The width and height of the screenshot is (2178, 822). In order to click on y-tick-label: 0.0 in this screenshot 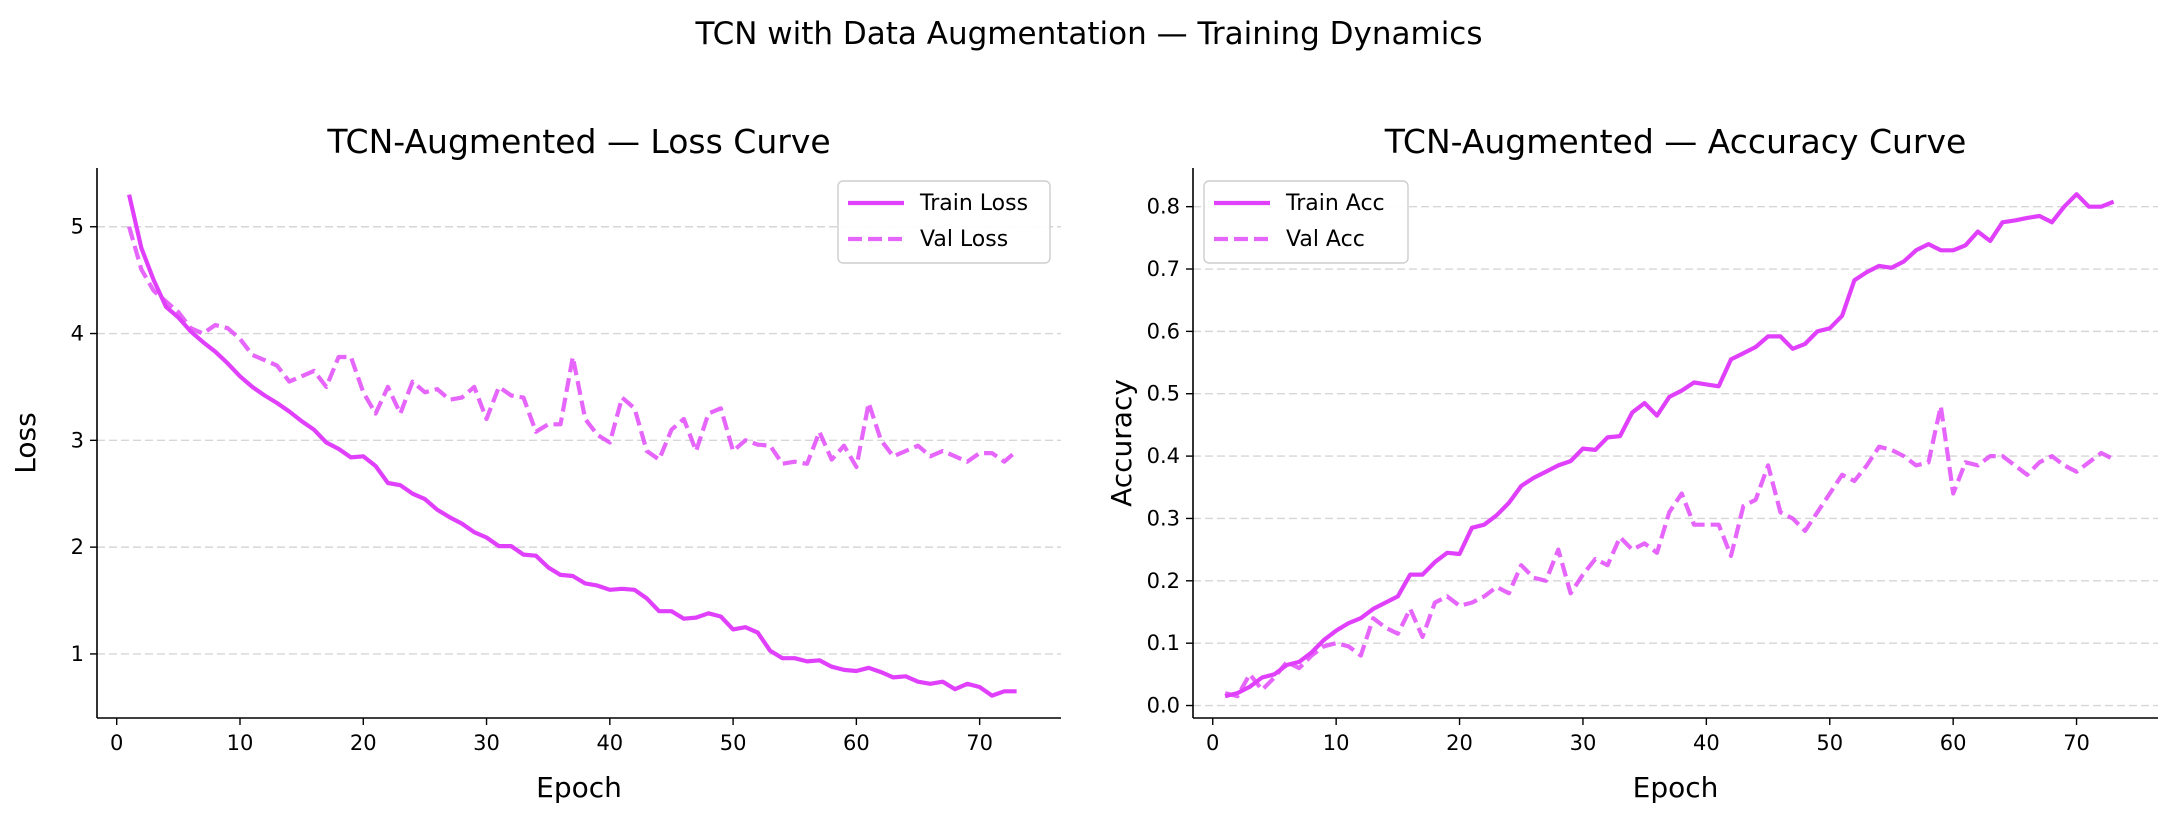, I will do `click(1163, 706)`.